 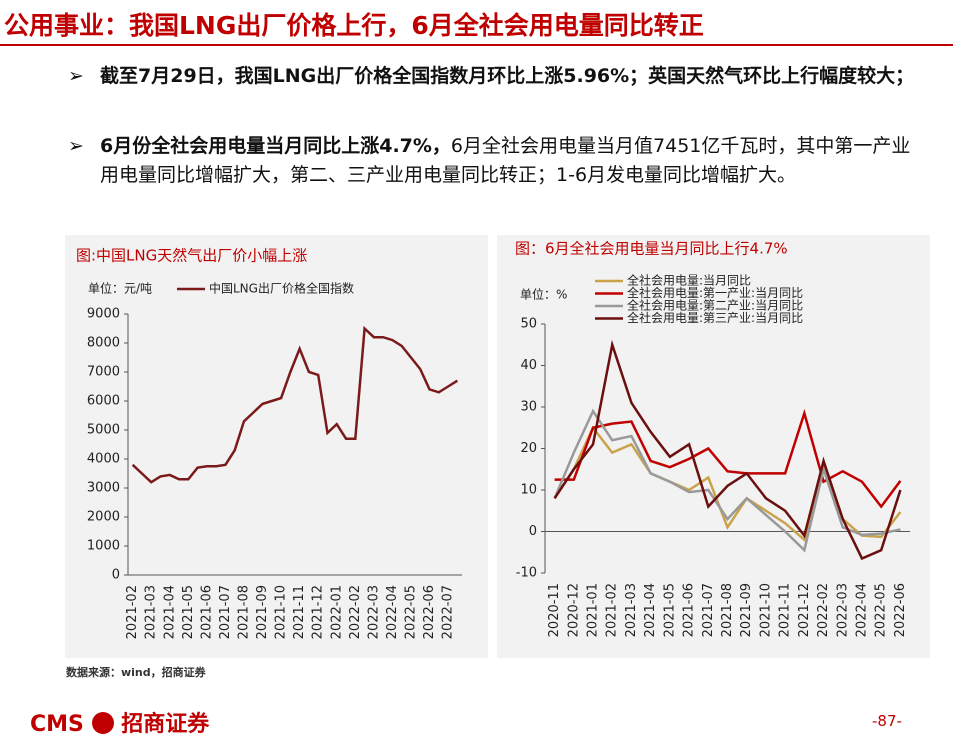 I want to click on brand: 招商证券, so click(x=165, y=724).